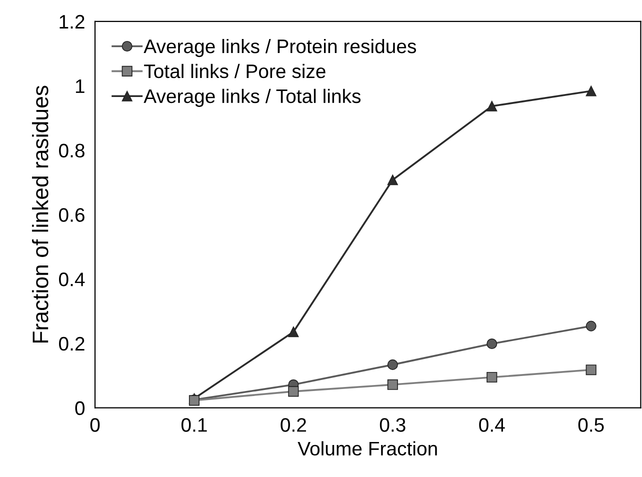  What do you see at coordinates (252, 97) in the screenshot?
I see `legend-label: Average links / Total links` at bounding box center [252, 97].